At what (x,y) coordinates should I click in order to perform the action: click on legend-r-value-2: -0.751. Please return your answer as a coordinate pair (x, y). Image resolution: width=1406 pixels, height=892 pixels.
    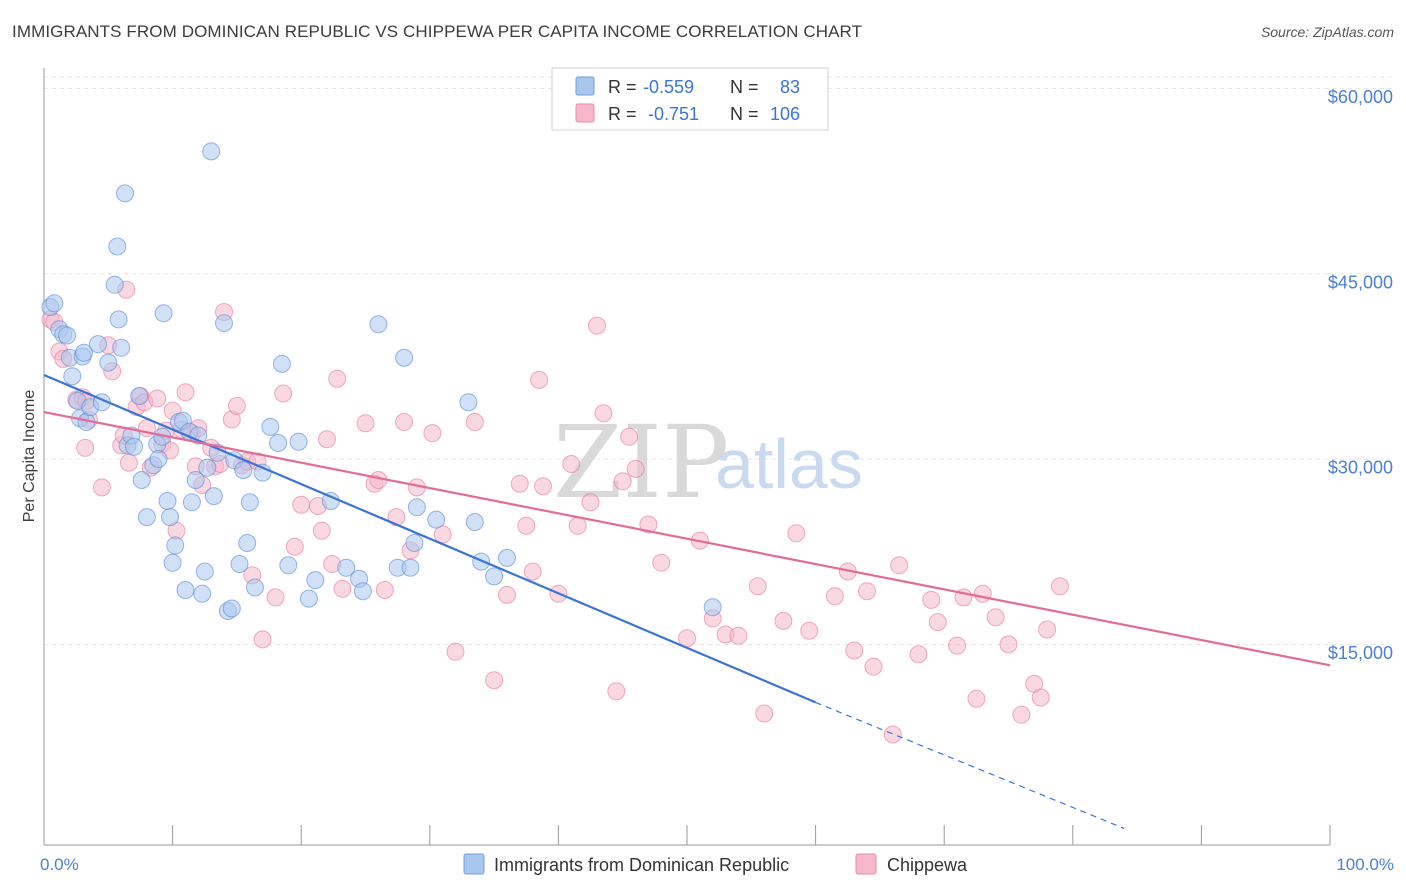
    Looking at the image, I should click on (673, 114).